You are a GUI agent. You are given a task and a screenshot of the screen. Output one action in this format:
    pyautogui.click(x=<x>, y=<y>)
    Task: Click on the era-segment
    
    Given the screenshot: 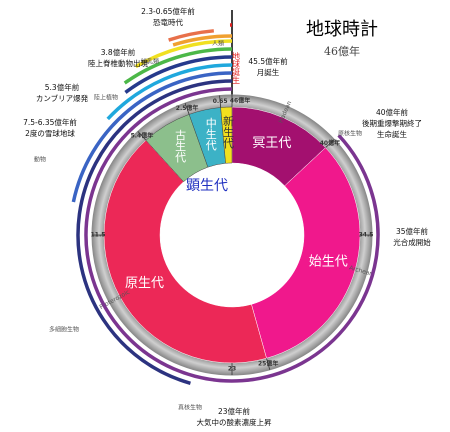 What is the action you would take?
    pyautogui.click(x=226, y=135)
    